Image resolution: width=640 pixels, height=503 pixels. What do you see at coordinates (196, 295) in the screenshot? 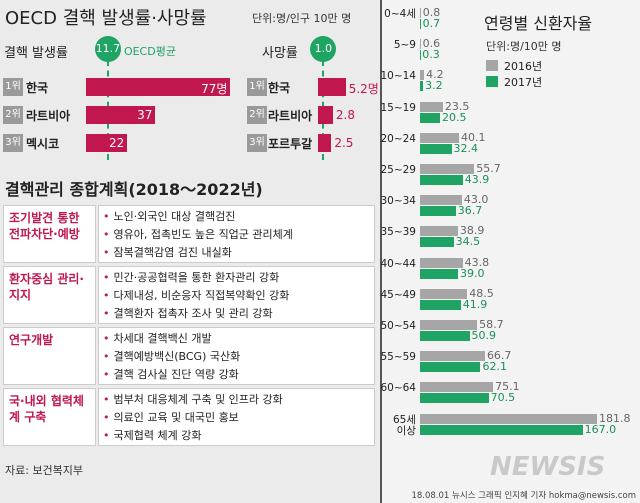
I see `item: 다제내성, 비순응자 직접복약확인 강화` at bounding box center [196, 295].